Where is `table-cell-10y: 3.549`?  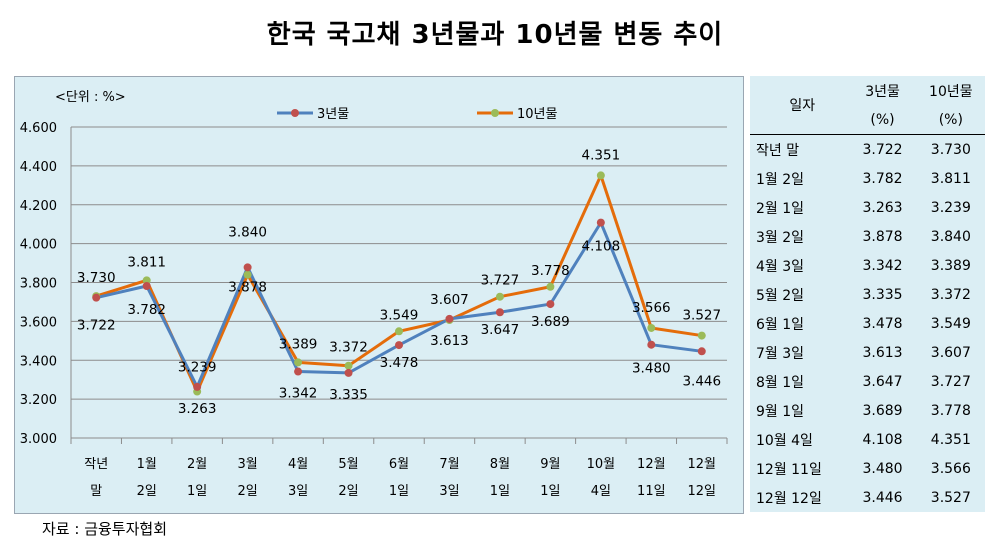 table-cell-10y: 3.549 is located at coordinates (950, 323).